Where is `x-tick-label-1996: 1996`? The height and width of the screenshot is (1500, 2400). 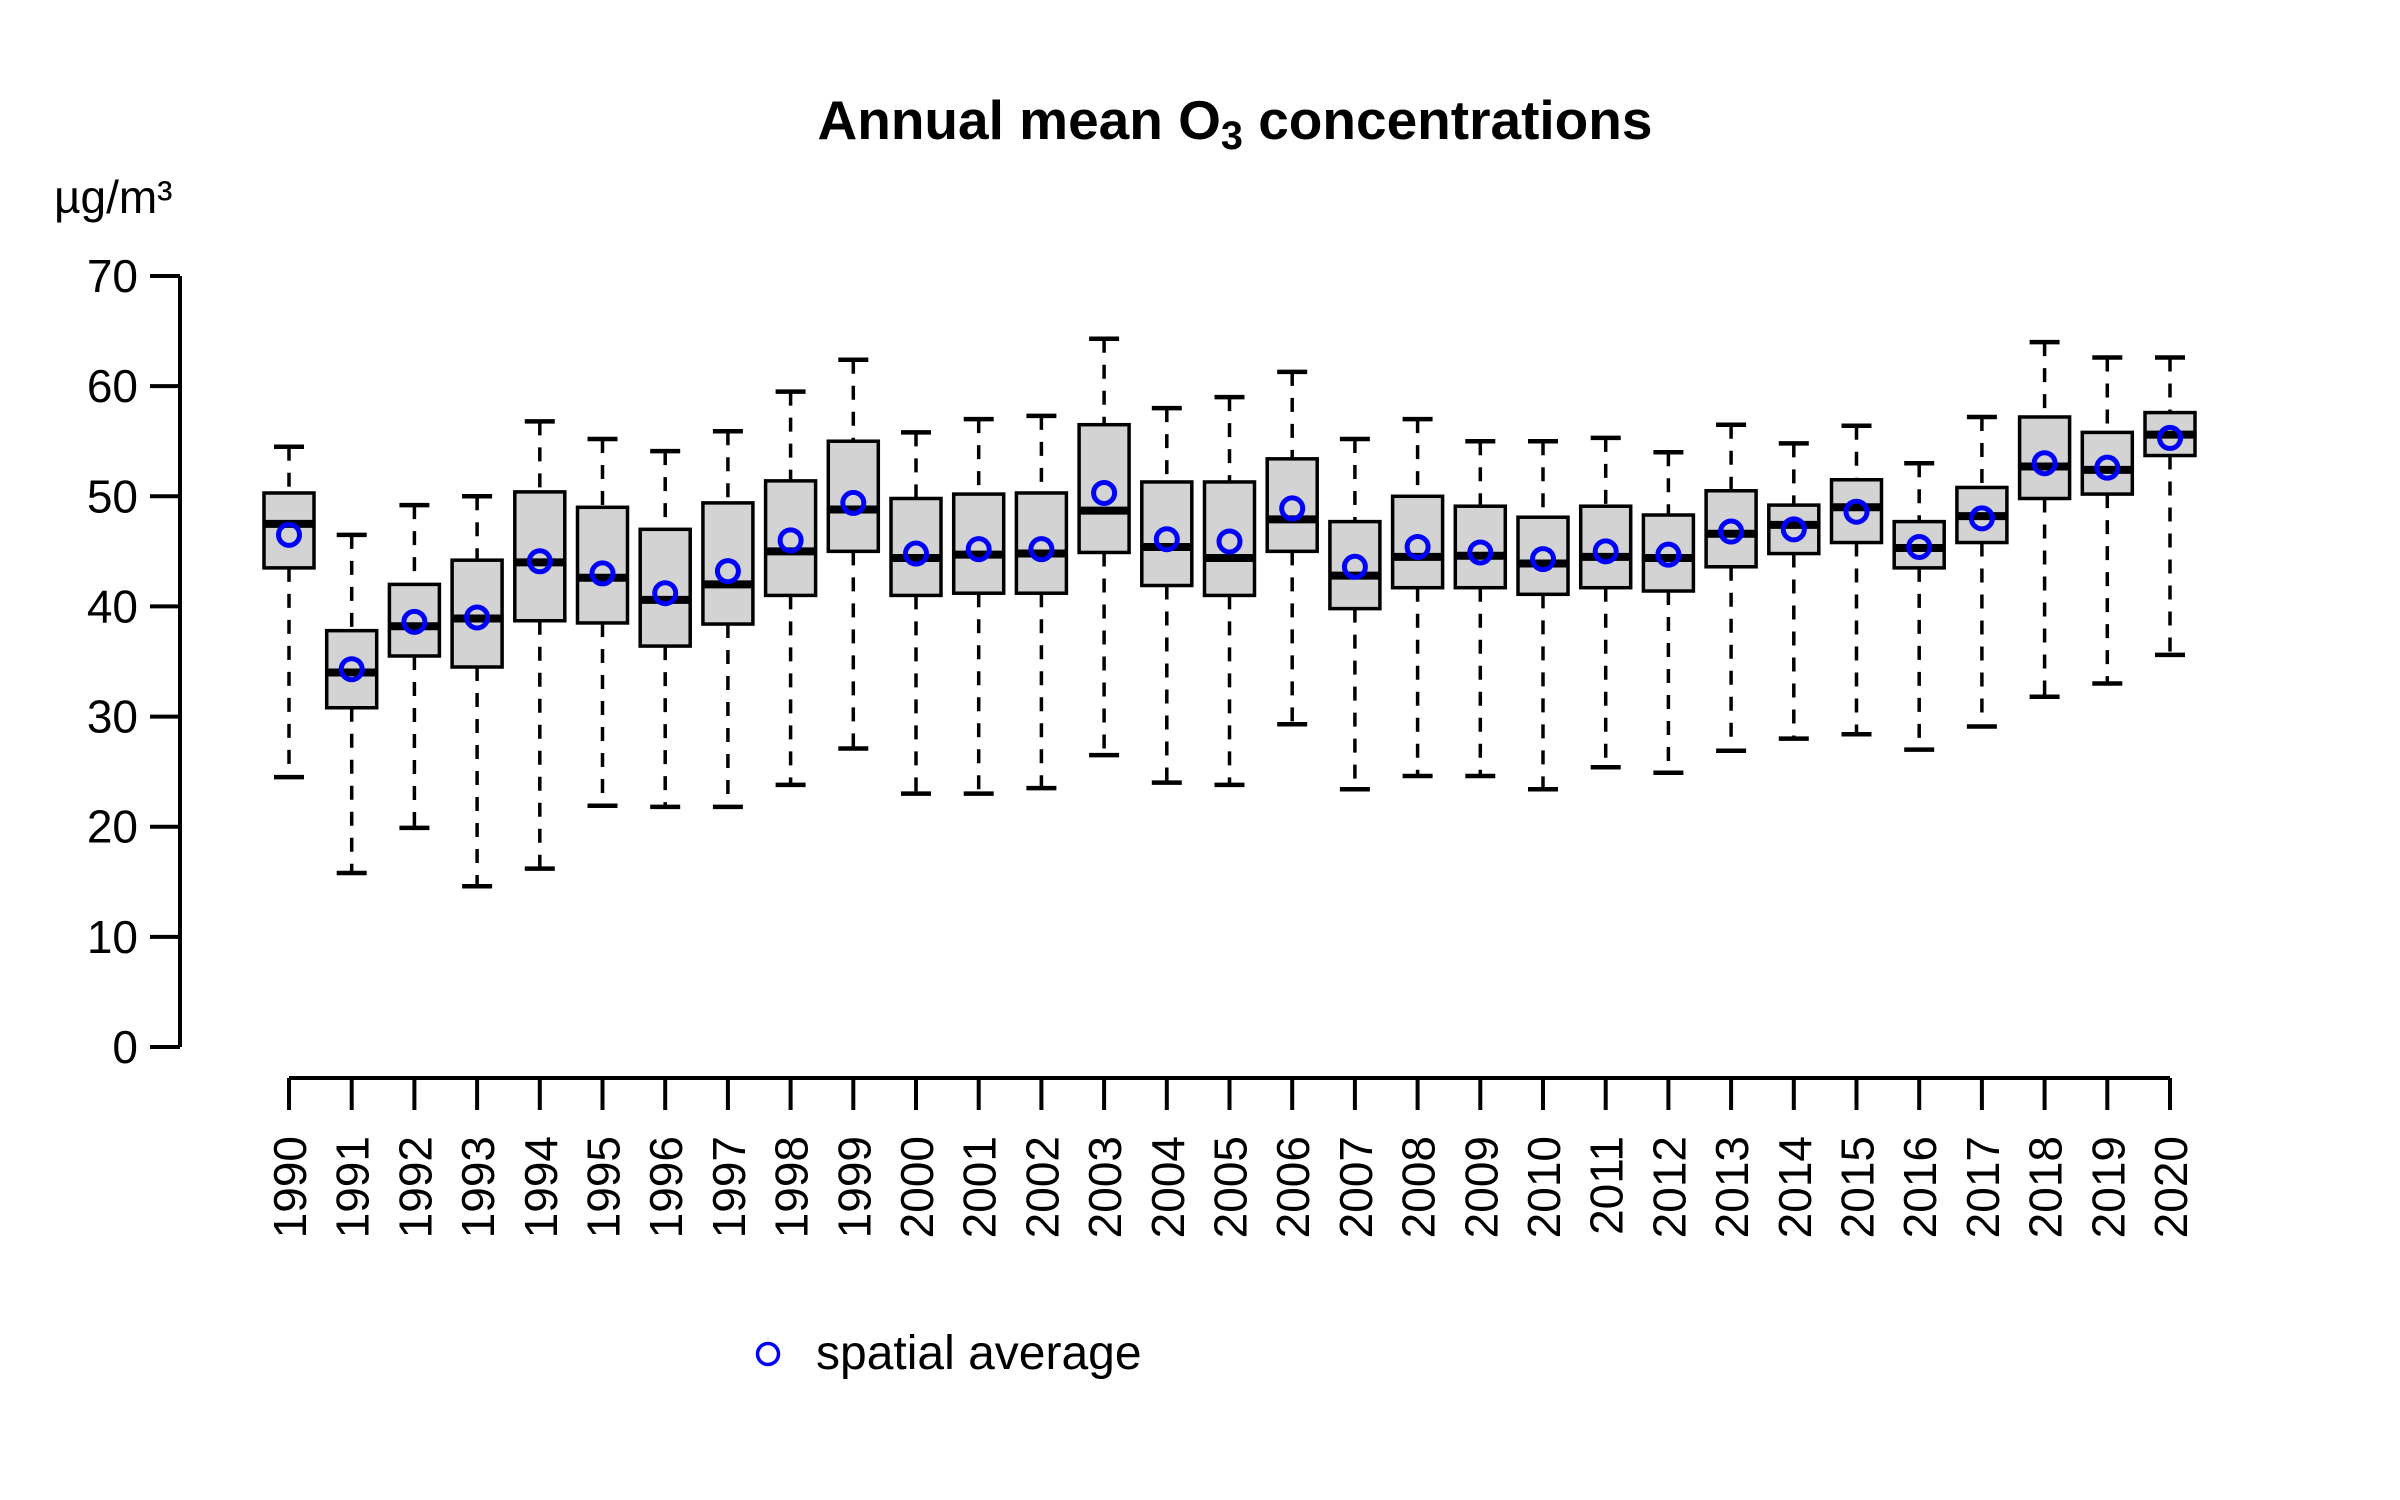
x-tick-label-1996: 1996 is located at coordinates (666, 1187).